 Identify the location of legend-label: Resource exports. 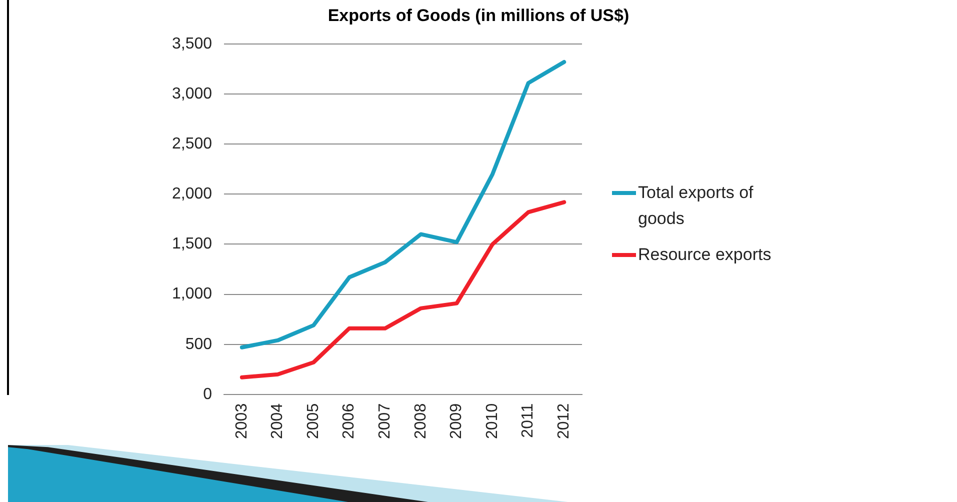
(705, 255).